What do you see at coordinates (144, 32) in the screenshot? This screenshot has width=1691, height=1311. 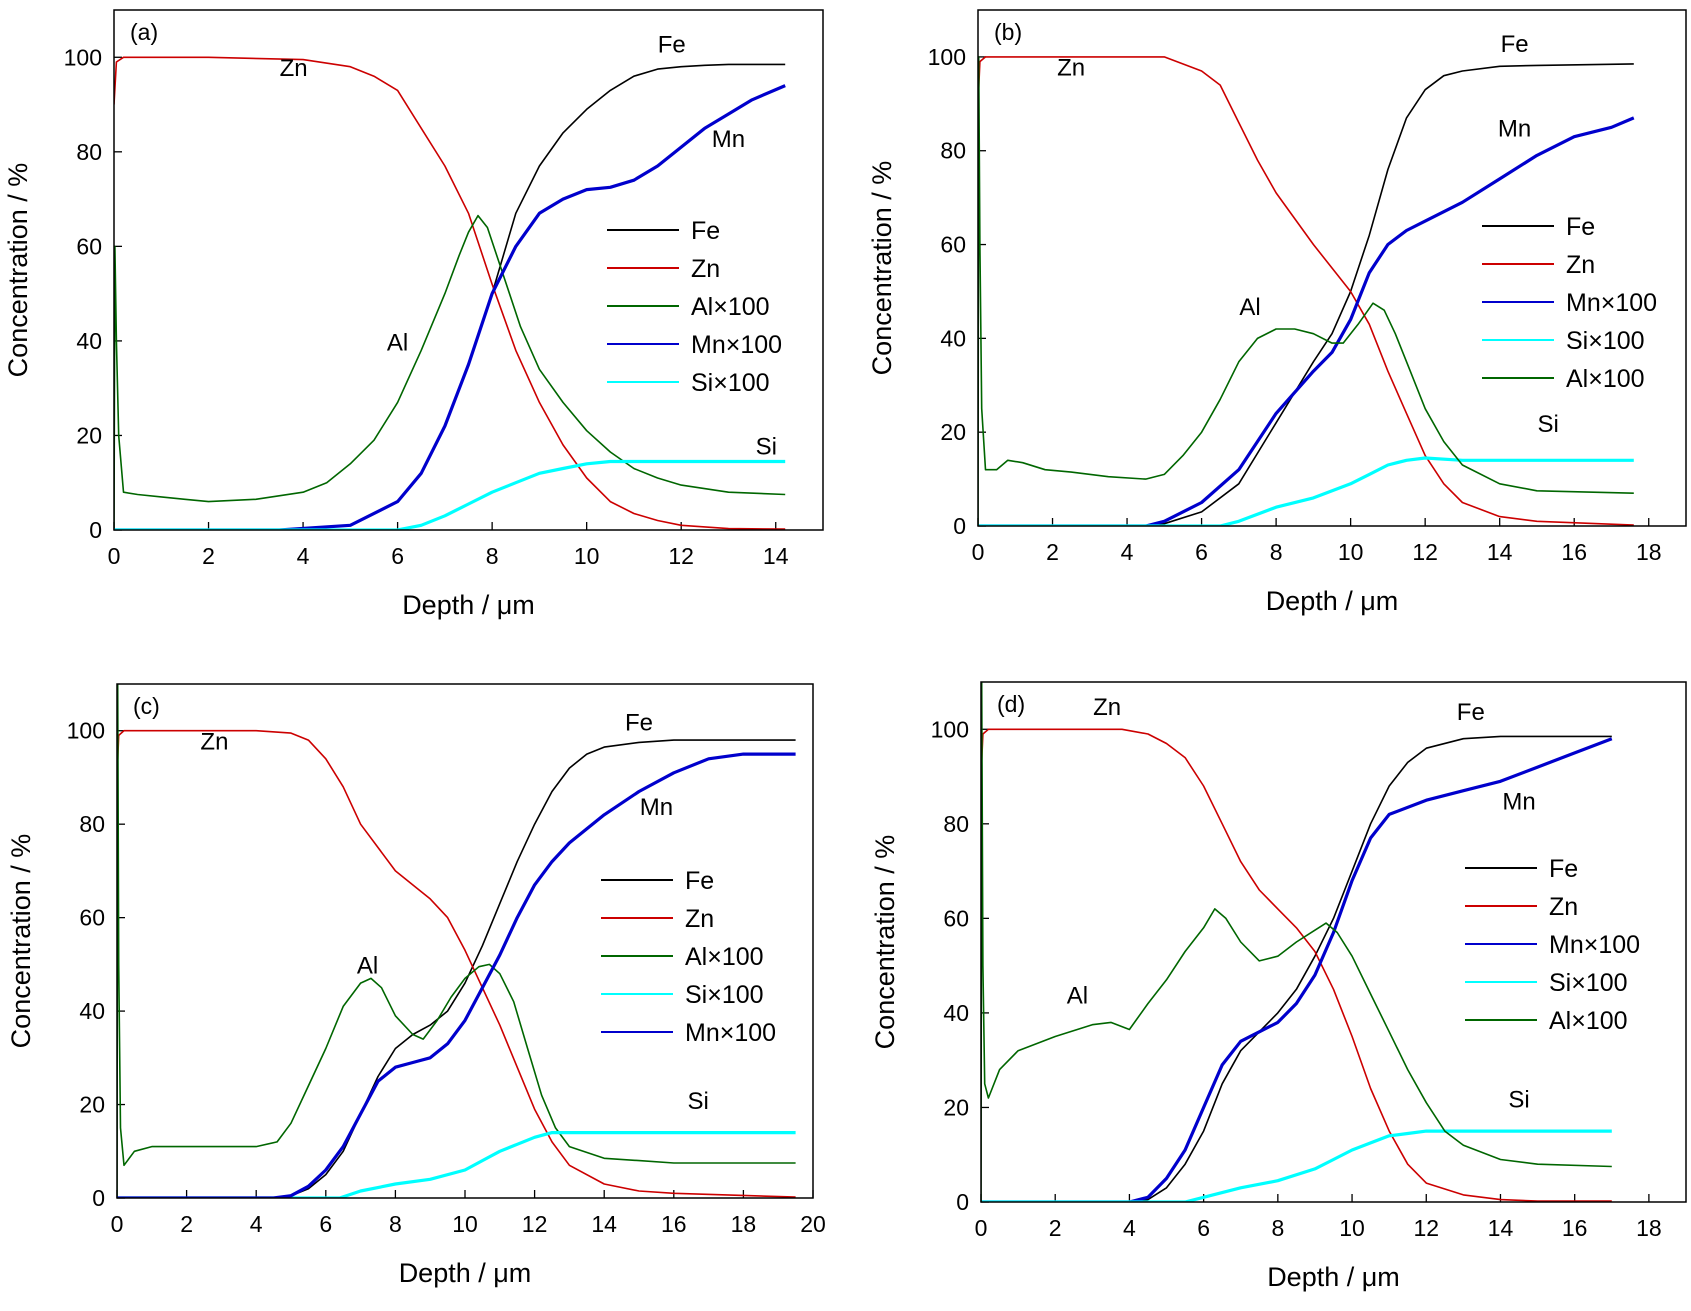 I see `panel-label: (a)` at bounding box center [144, 32].